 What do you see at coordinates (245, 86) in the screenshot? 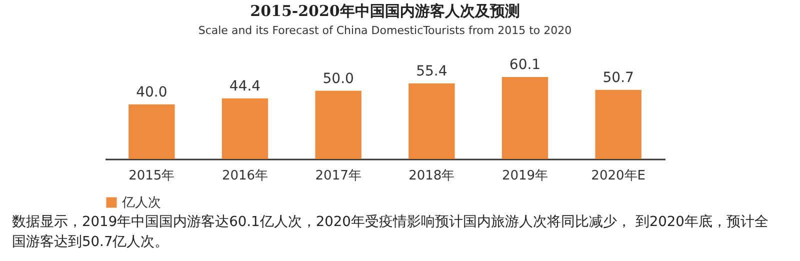
I see `data-label: 44.4` at bounding box center [245, 86].